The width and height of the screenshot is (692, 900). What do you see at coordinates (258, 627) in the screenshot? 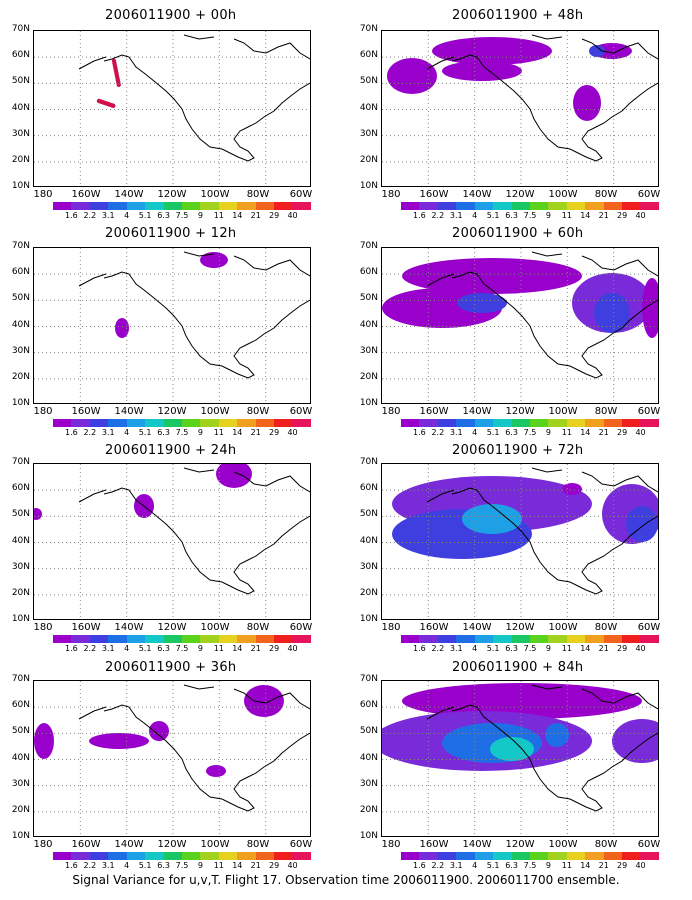
I see `longitude-label: 80W` at bounding box center [258, 627].